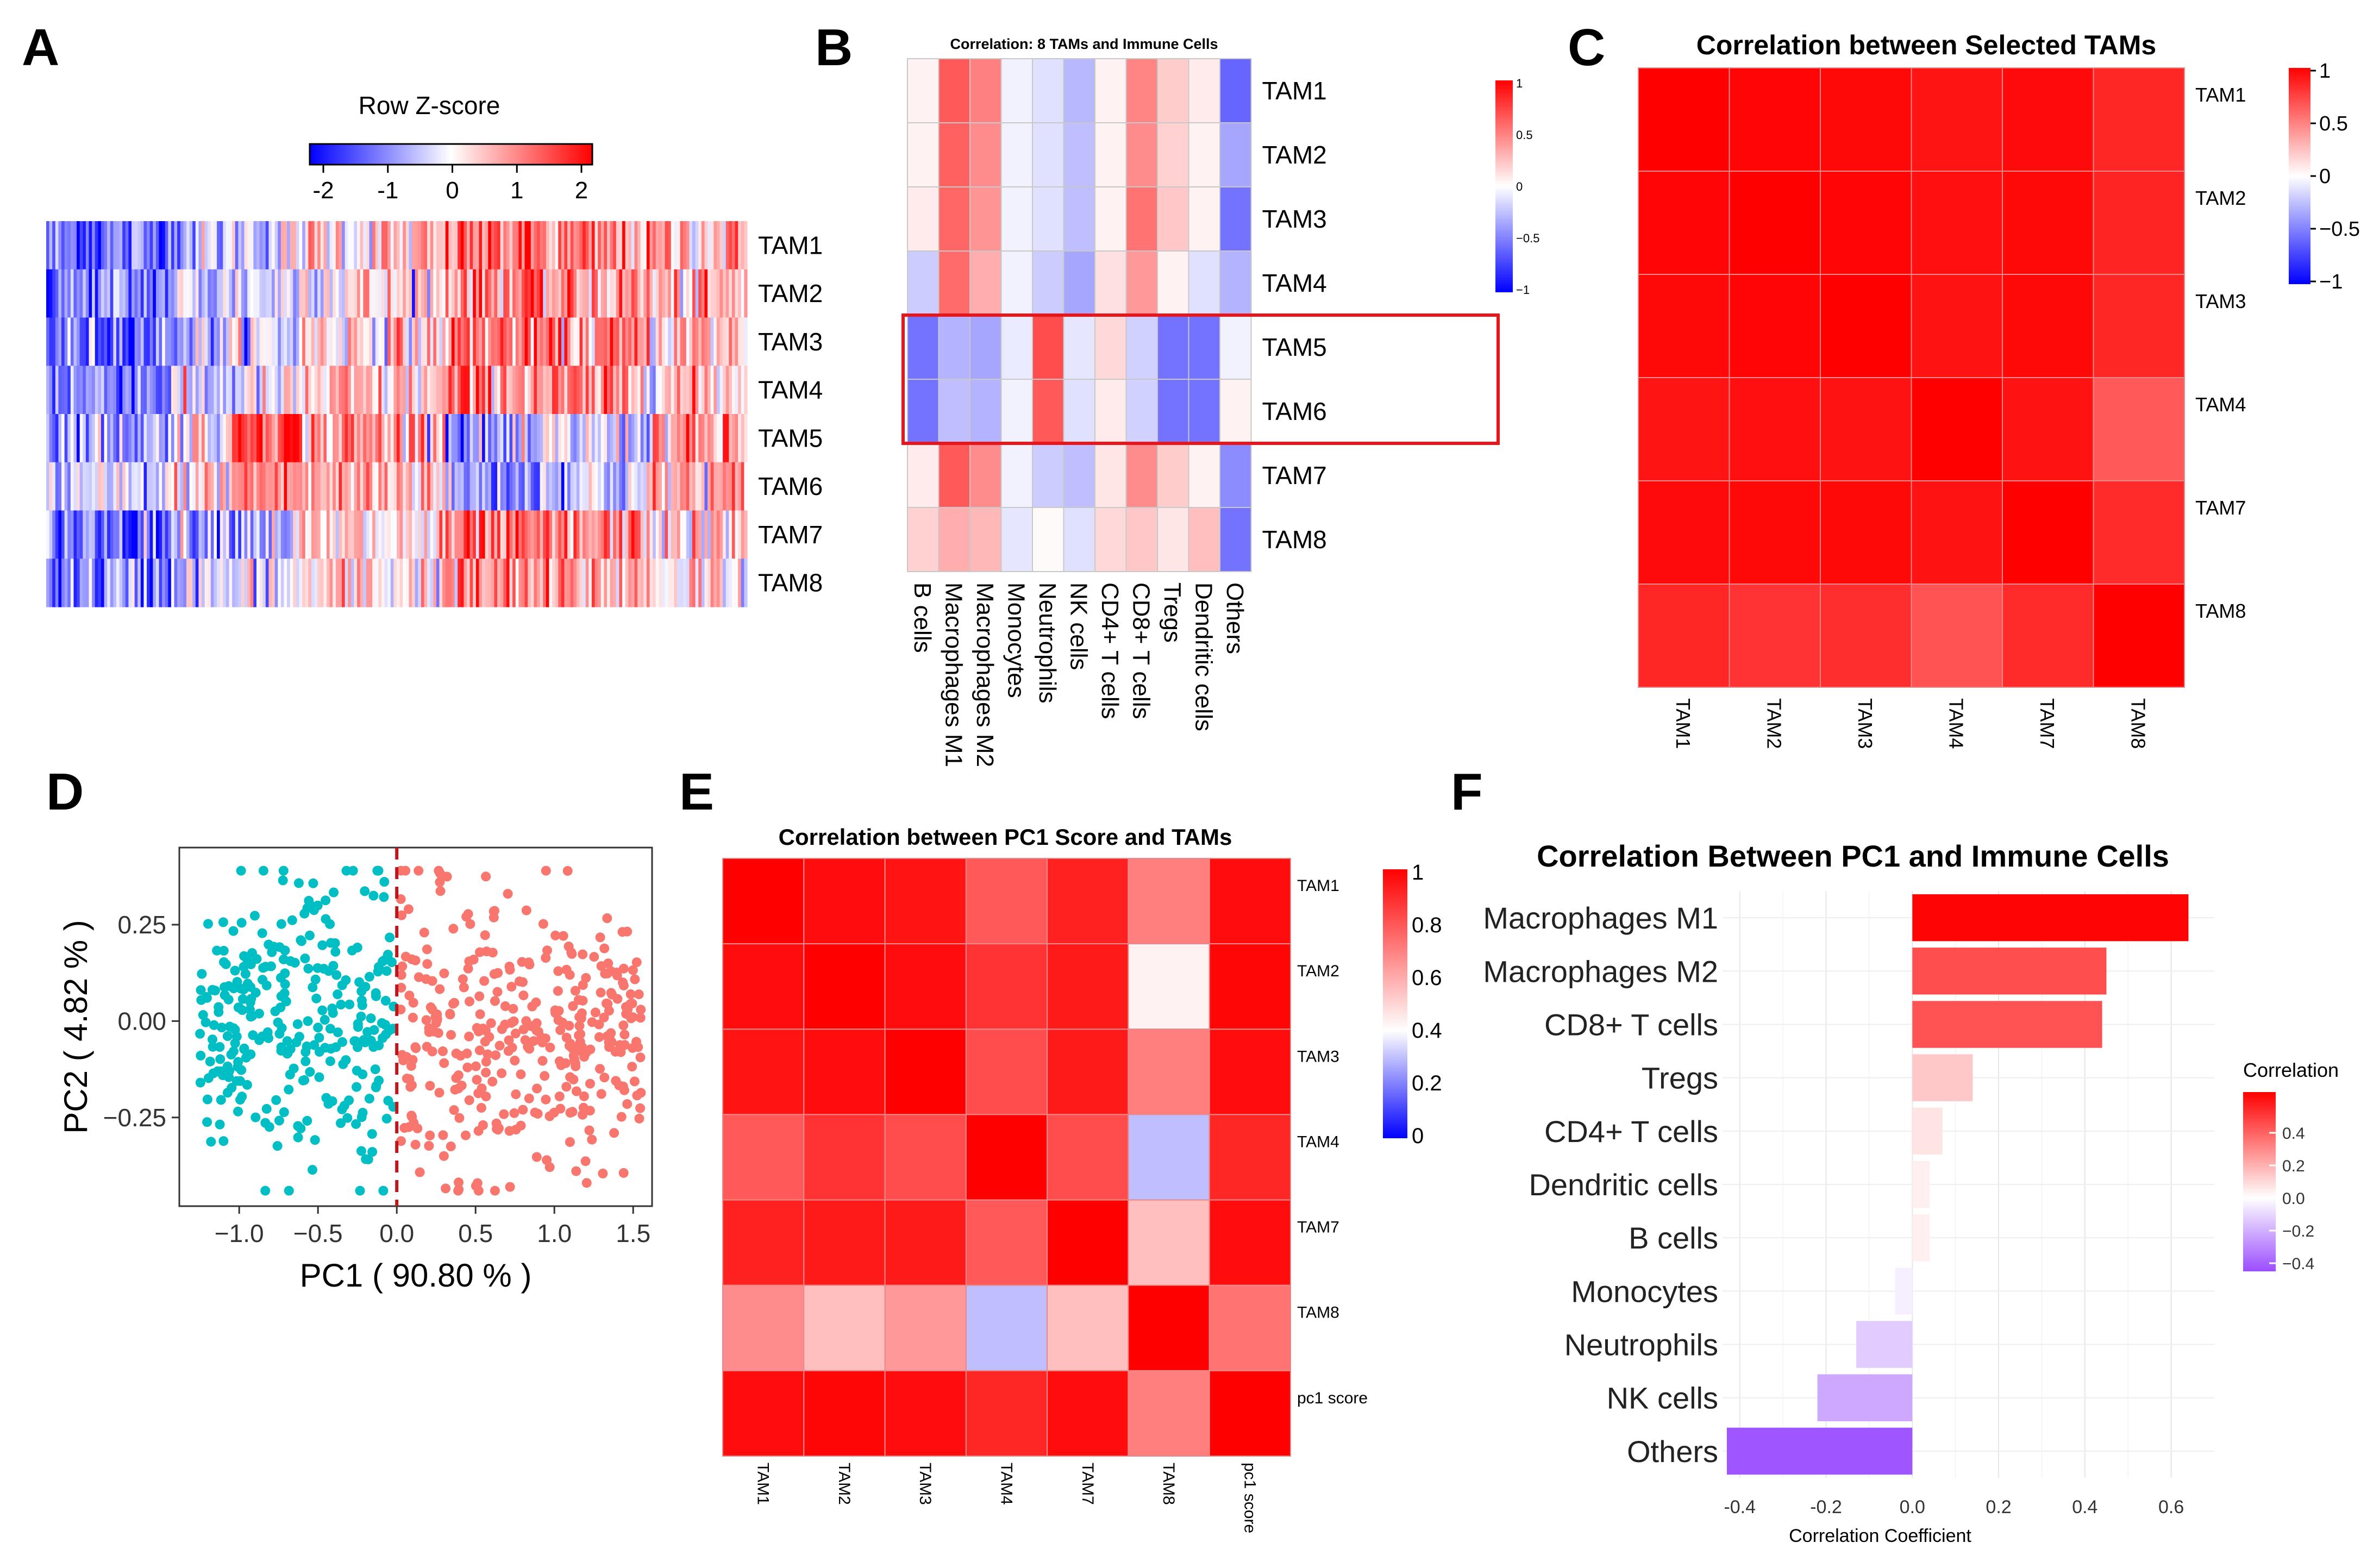 This screenshot has height=1568, width=2367. What do you see at coordinates (1684, 326) in the screenshot?
I see `panel-c-cell-tam3-tam1` at bounding box center [1684, 326].